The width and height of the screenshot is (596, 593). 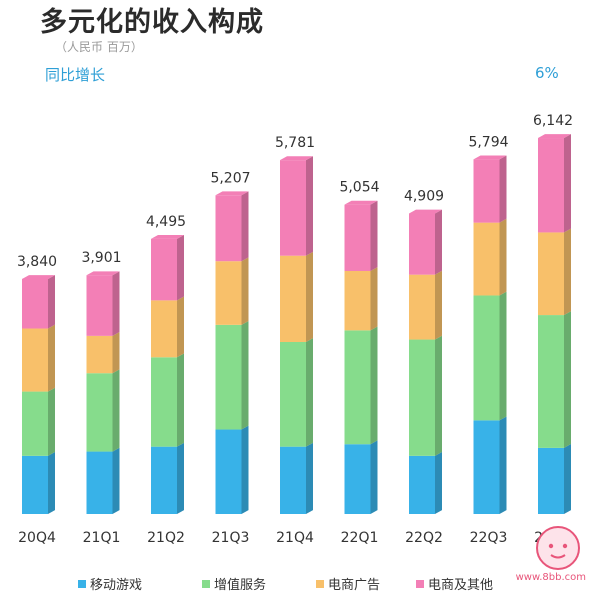 What do you see at coordinates (116, 585) in the screenshot?
I see `legend-label: 移动游戏` at bounding box center [116, 585].